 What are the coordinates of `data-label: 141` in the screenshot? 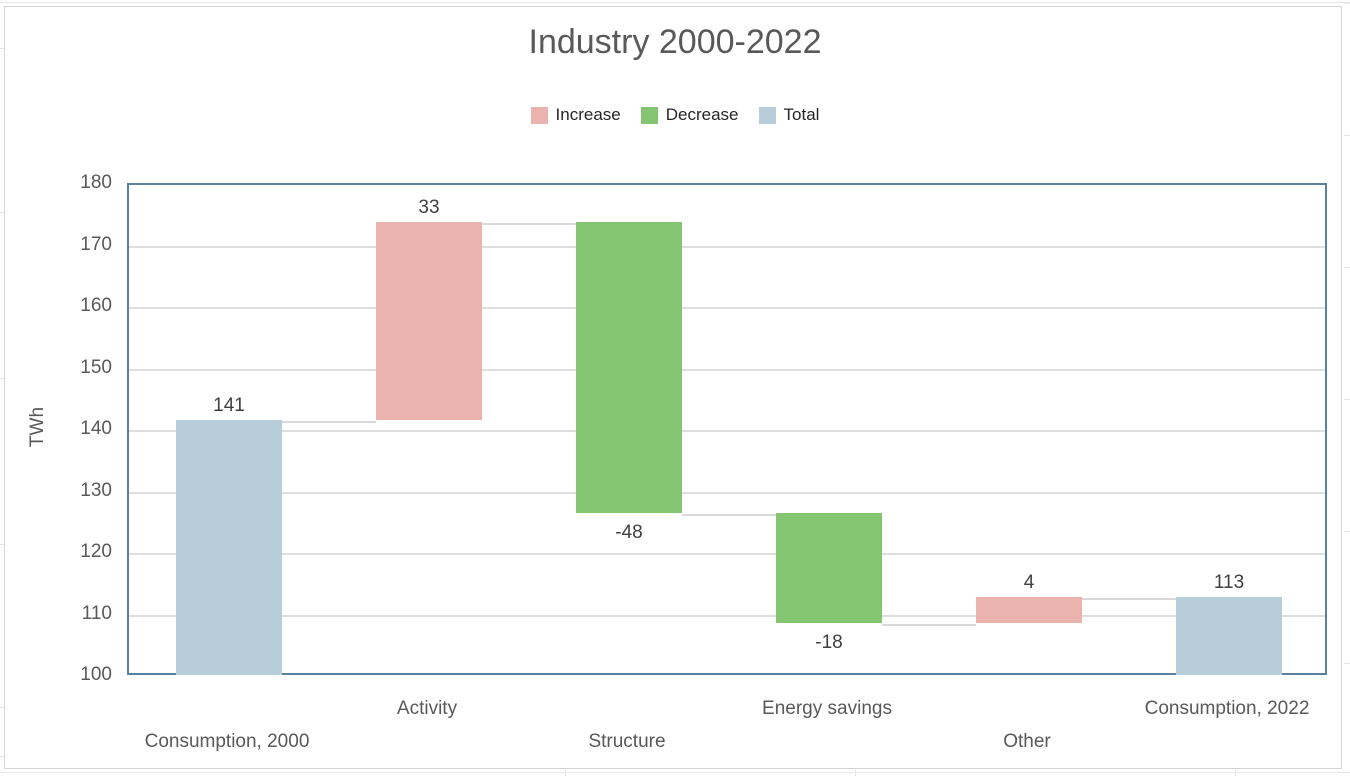 It's located at (229, 406).